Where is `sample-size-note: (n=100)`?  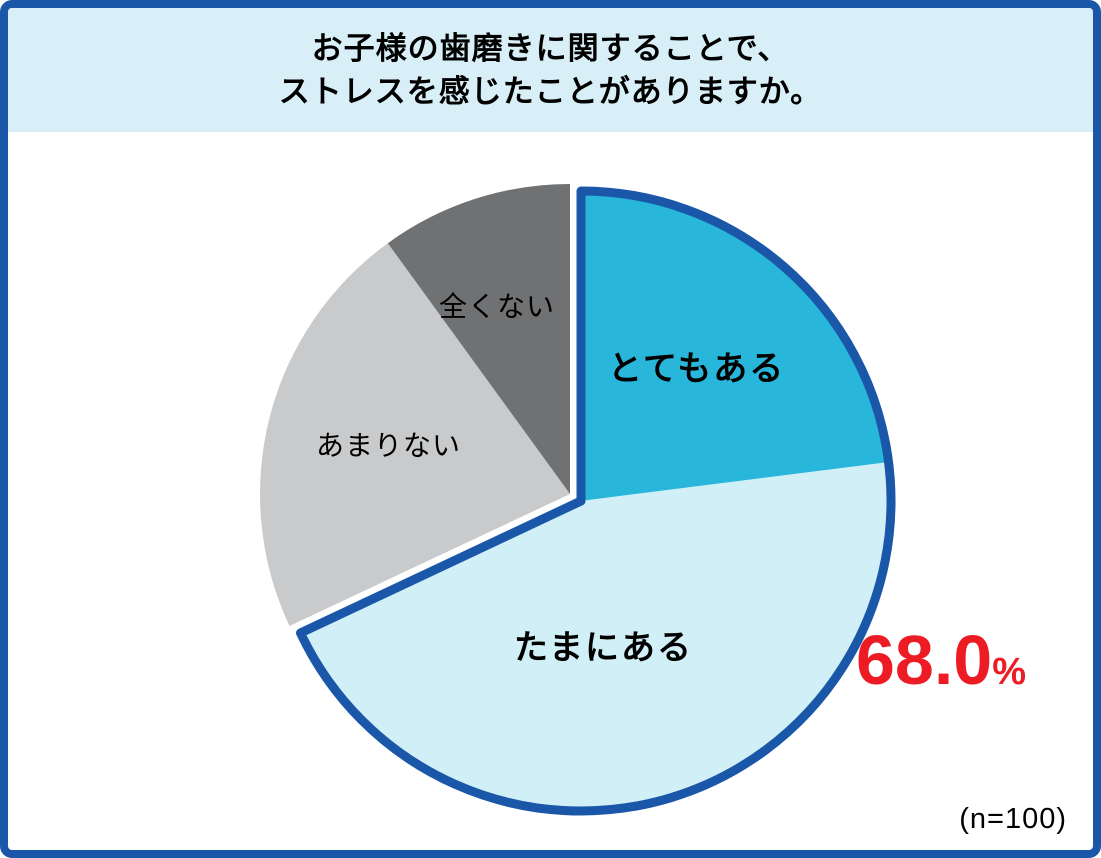
sample-size-note: (n=100) is located at coordinates (1013, 819).